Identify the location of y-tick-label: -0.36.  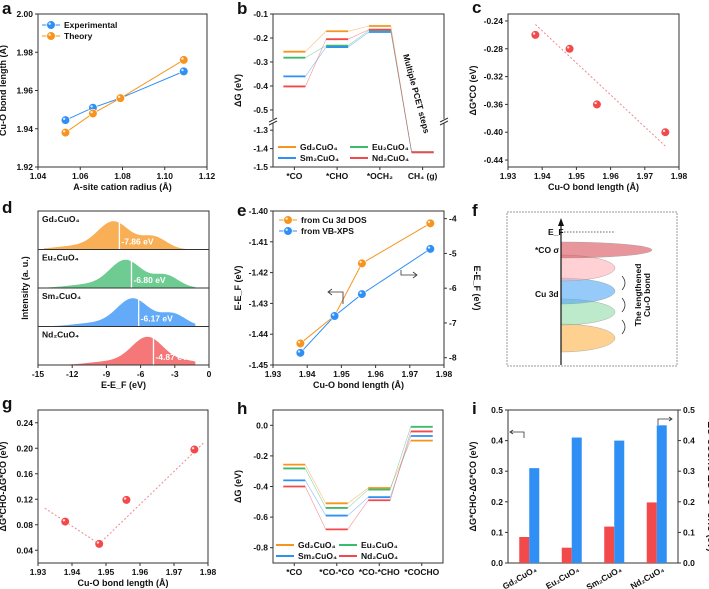
(494, 104).